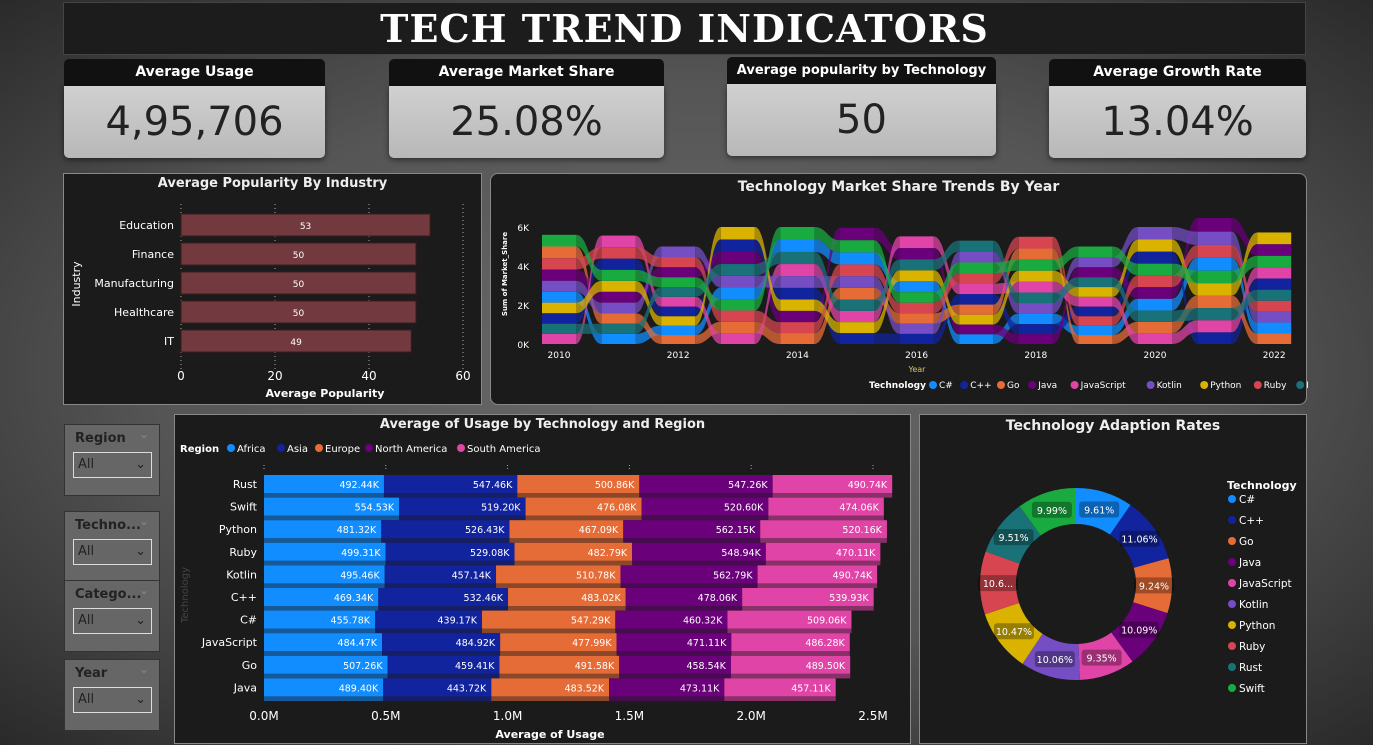  I want to click on data-label: 490.74K, so click(868, 485).